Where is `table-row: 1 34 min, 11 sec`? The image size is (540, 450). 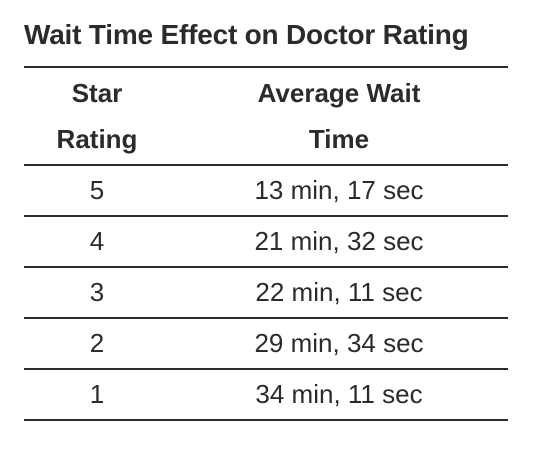
table-row: 1 34 min, 11 sec is located at coordinates (266, 394).